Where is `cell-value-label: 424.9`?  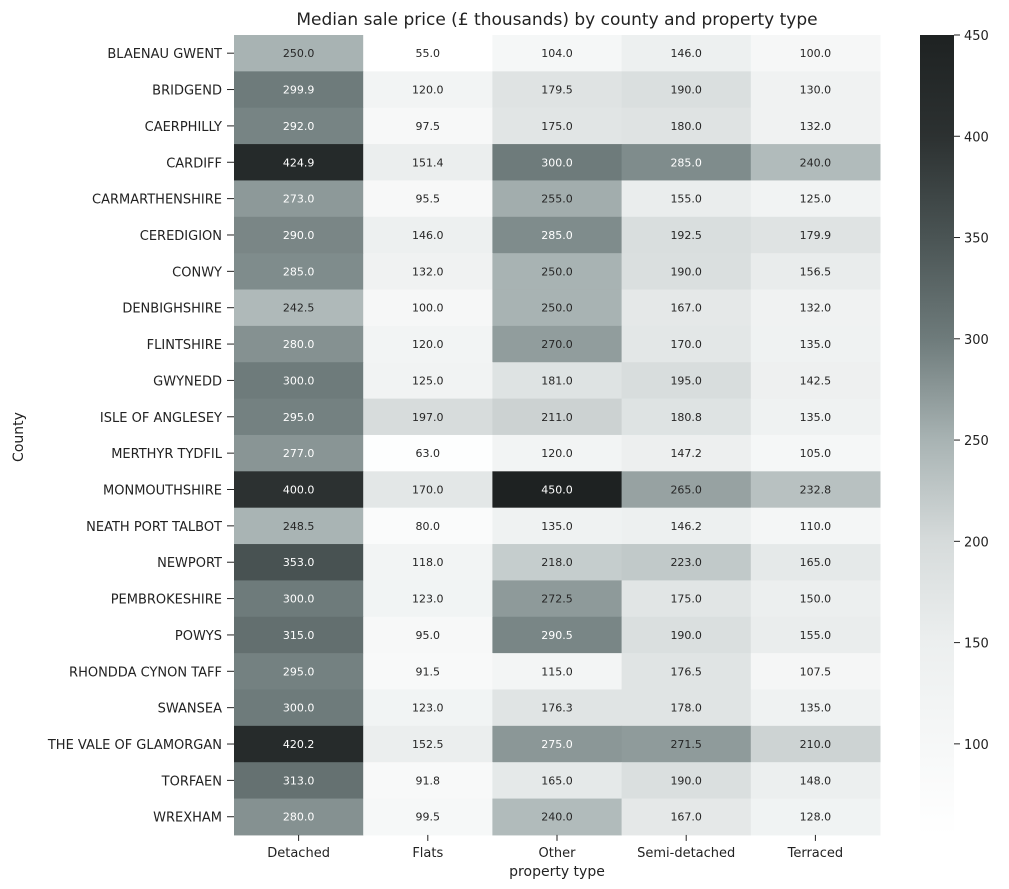 cell-value-label: 424.9 is located at coordinates (299, 162).